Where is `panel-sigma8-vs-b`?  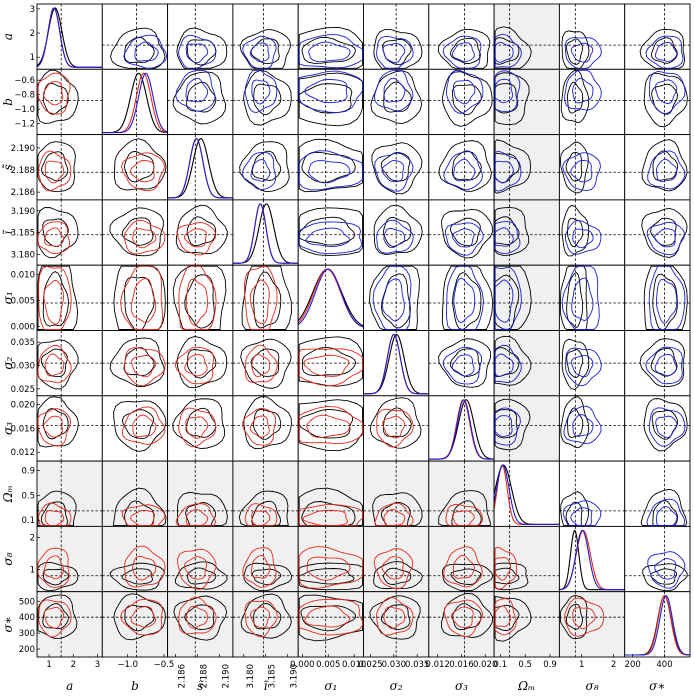
panel-sigma8-vs-b is located at coordinates (135, 559).